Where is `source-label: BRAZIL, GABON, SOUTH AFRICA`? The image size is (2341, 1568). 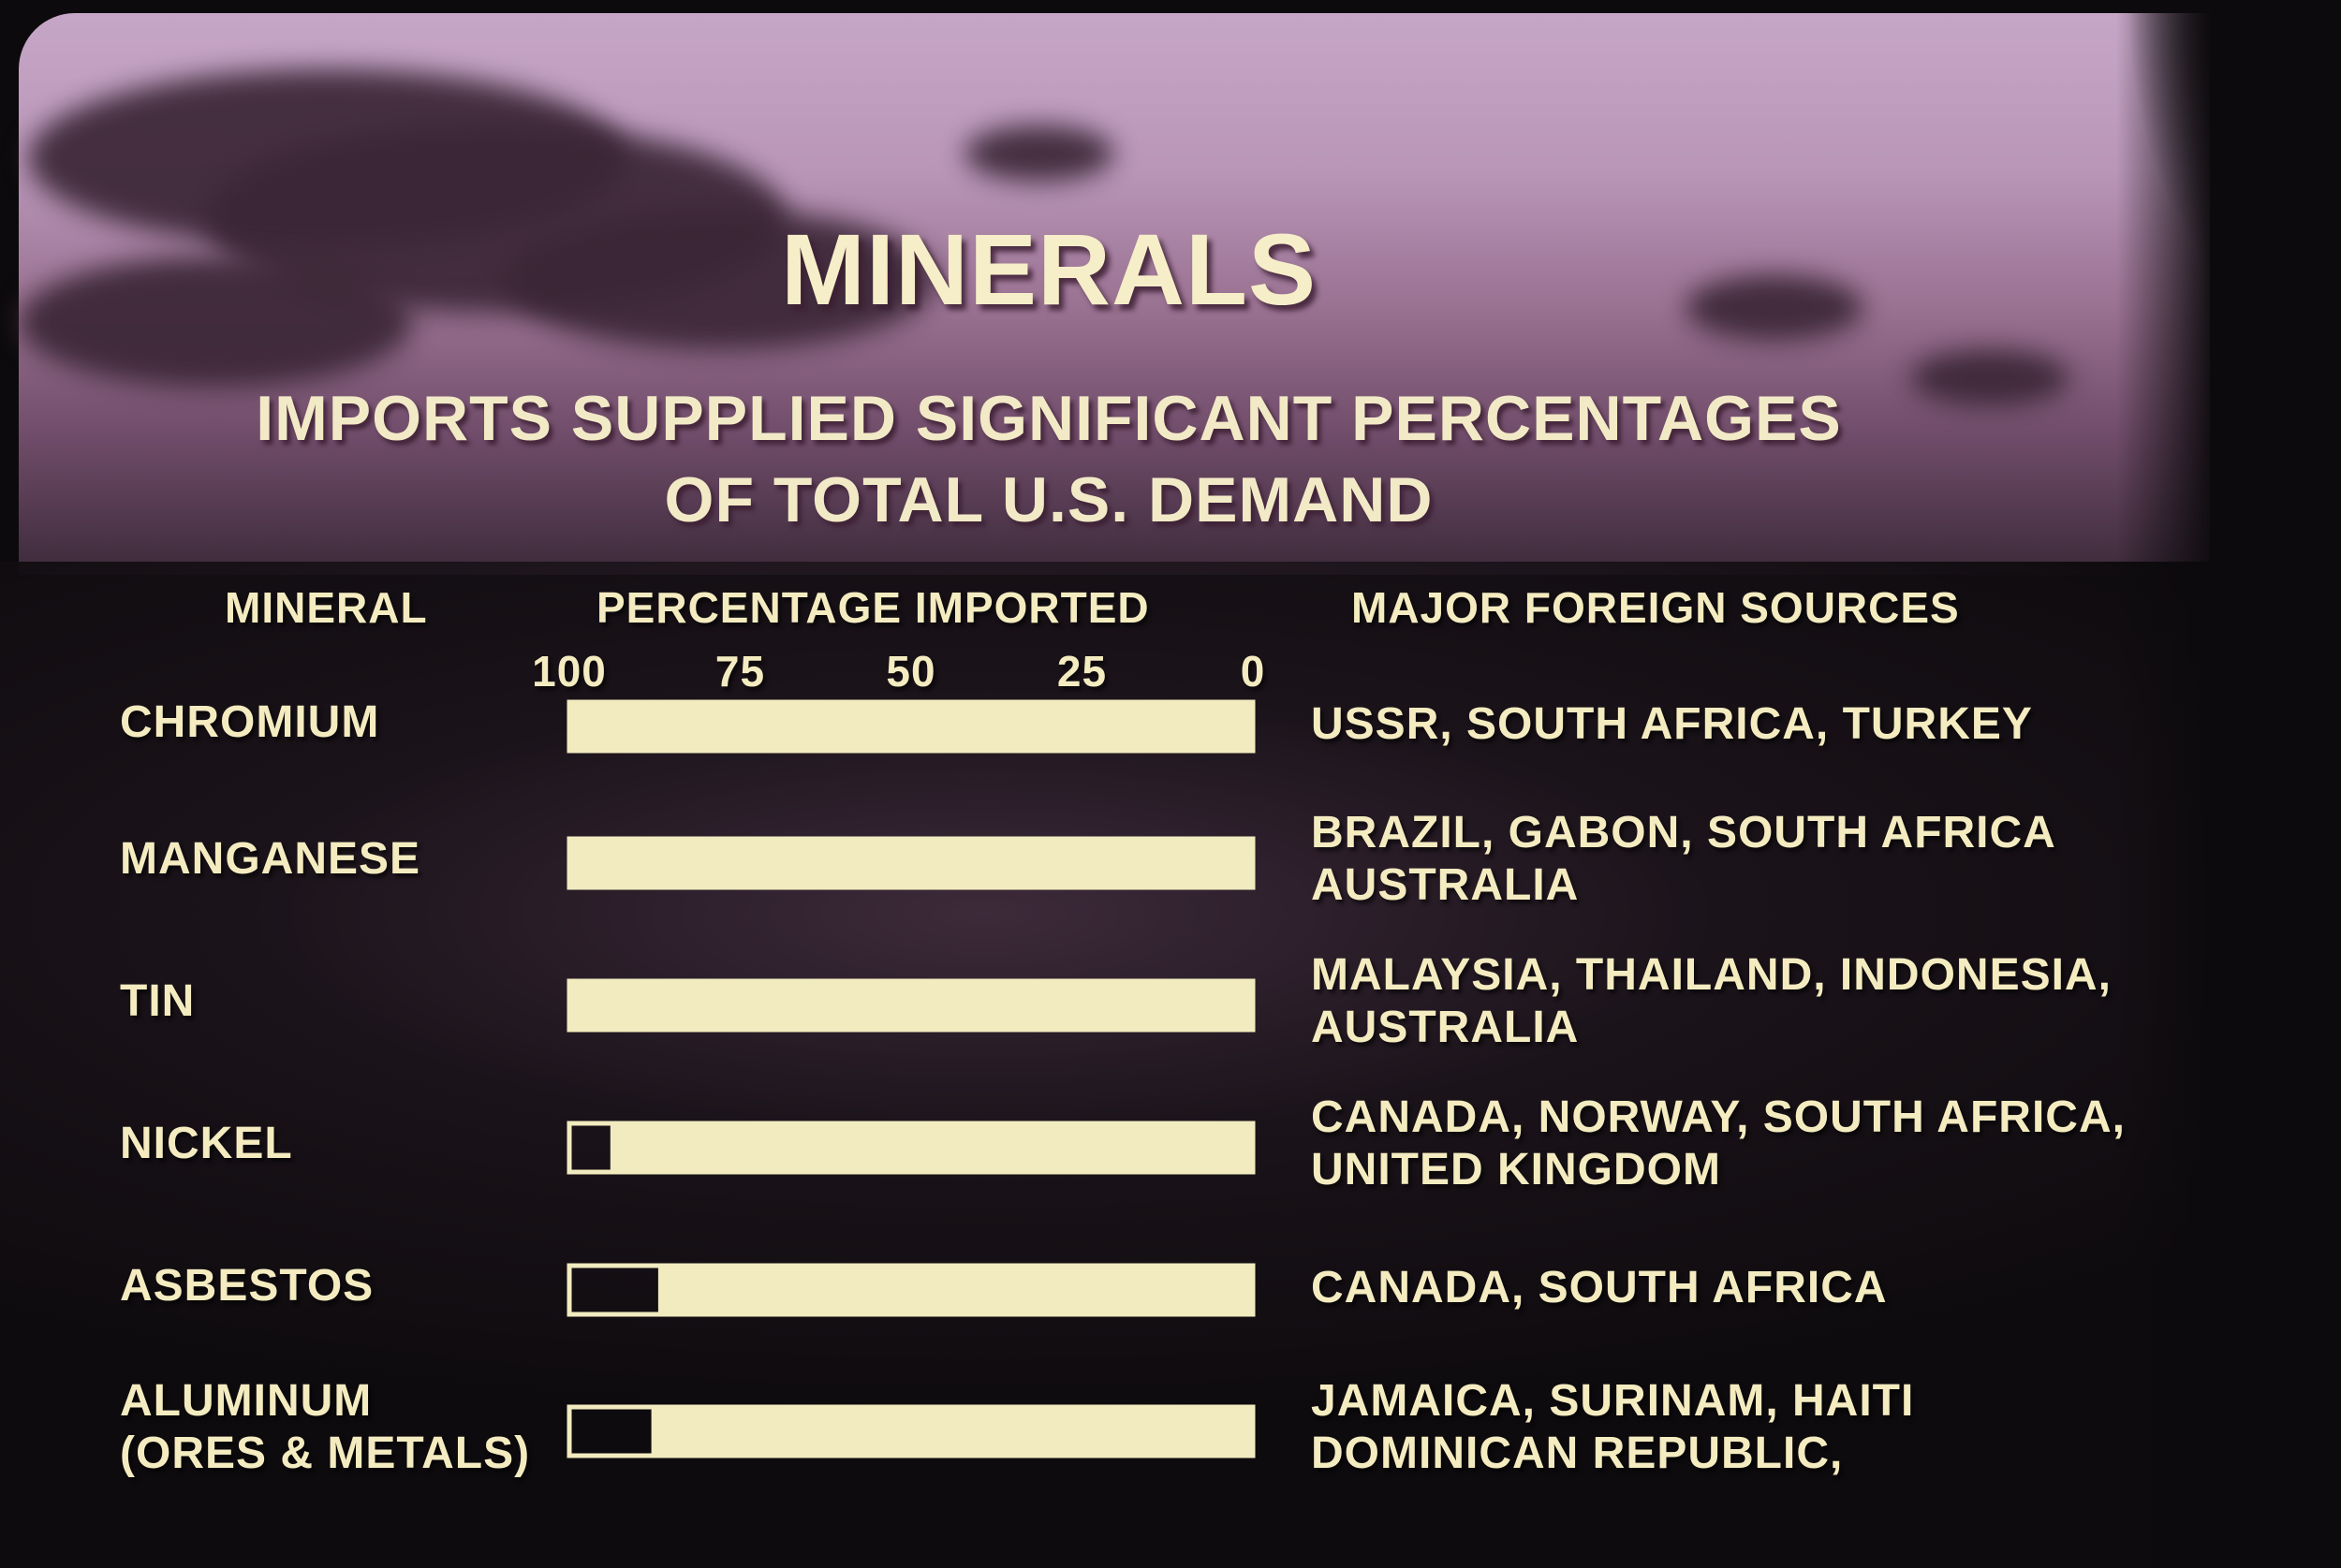
source-label: BRAZIL, GABON, SOUTH AFRICA is located at coordinates (1683, 833).